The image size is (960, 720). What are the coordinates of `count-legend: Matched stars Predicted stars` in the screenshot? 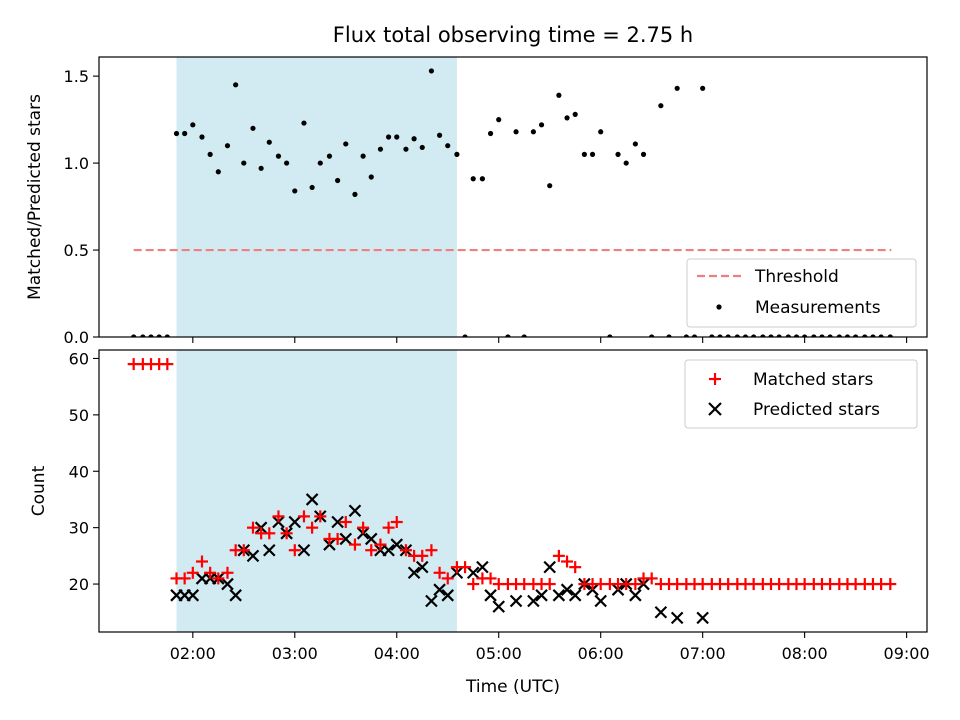 It's located at (801, 394).